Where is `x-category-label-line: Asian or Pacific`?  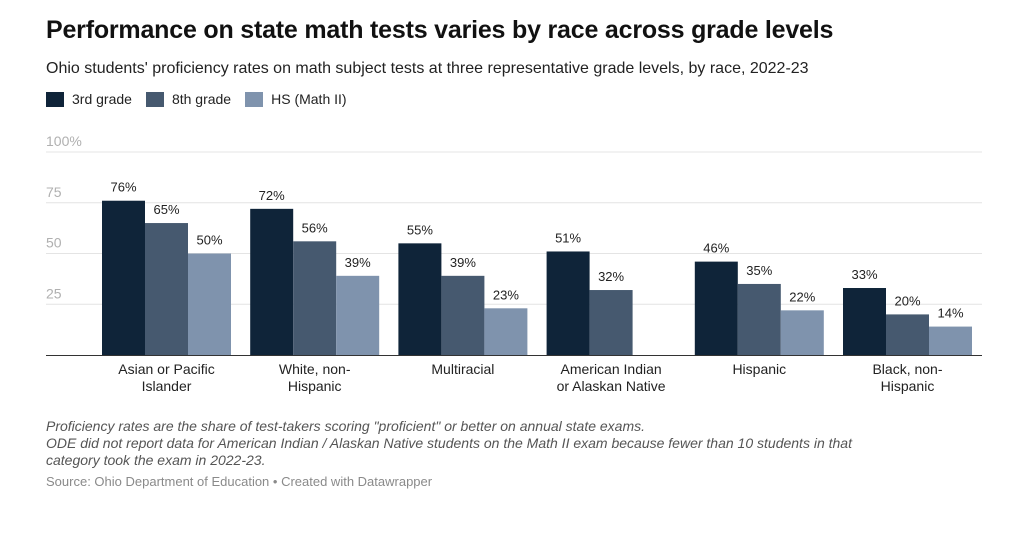
x-category-label-line: Asian or Pacific is located at coordinates (166, 369).